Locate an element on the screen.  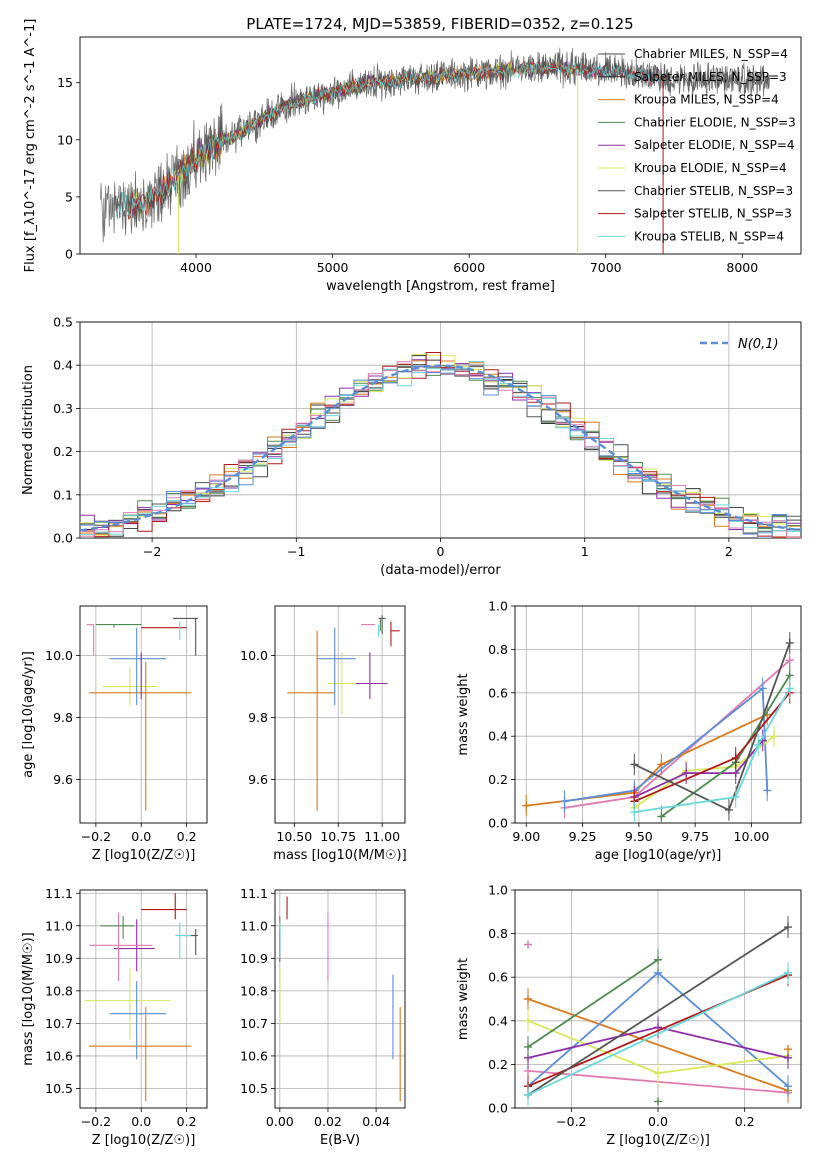
y-tick-label: 1.0 is located at coordinates (498, 606).